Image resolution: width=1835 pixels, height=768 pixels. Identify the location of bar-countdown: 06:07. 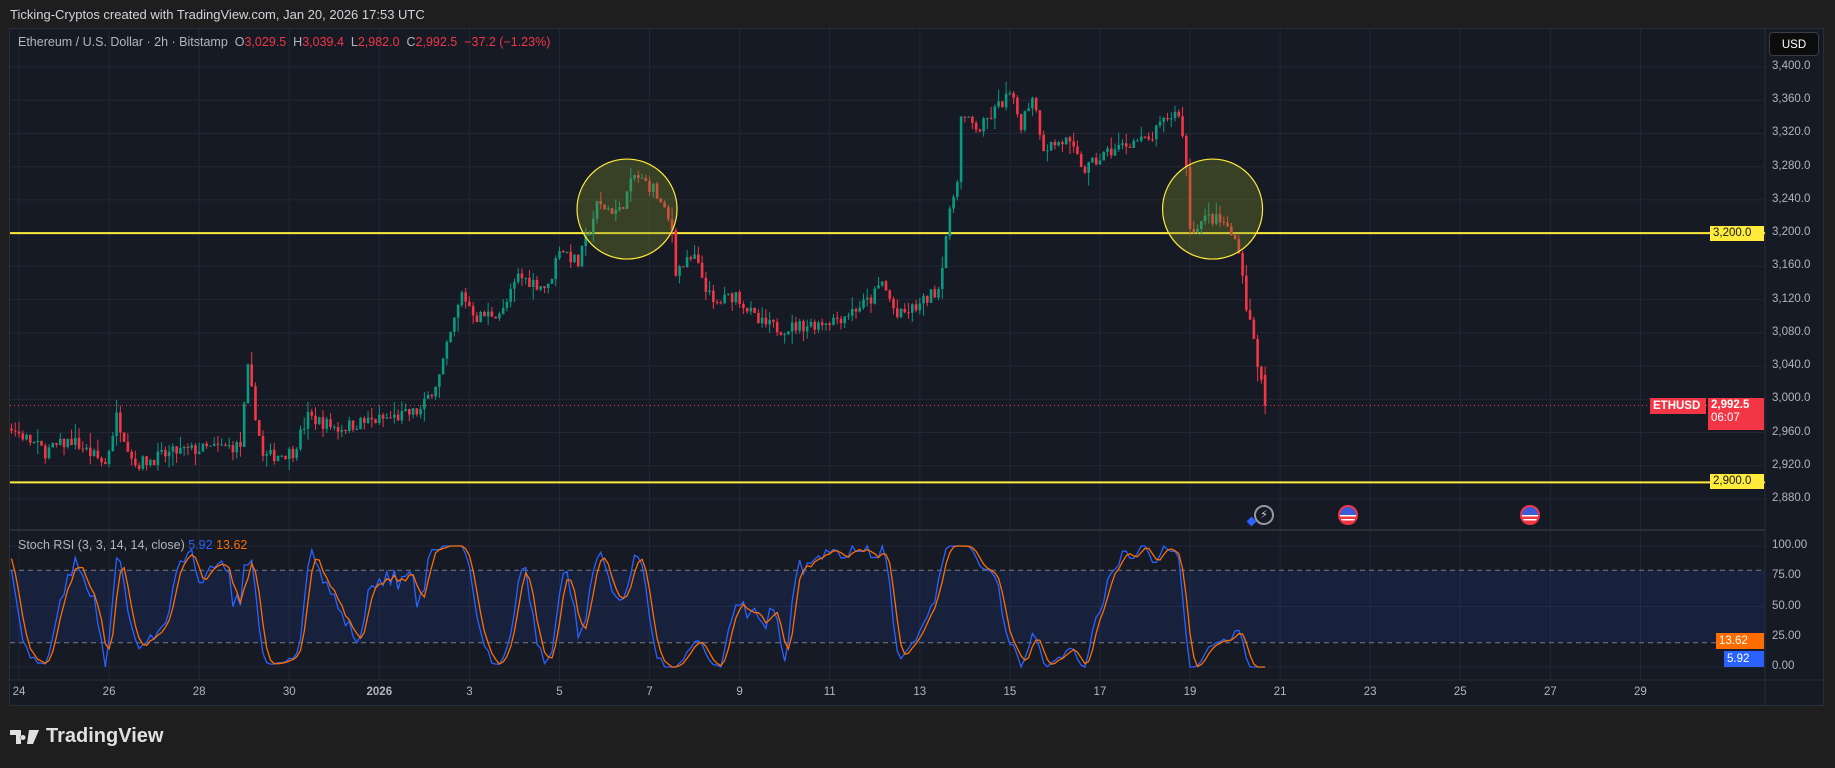
(1725, 418).